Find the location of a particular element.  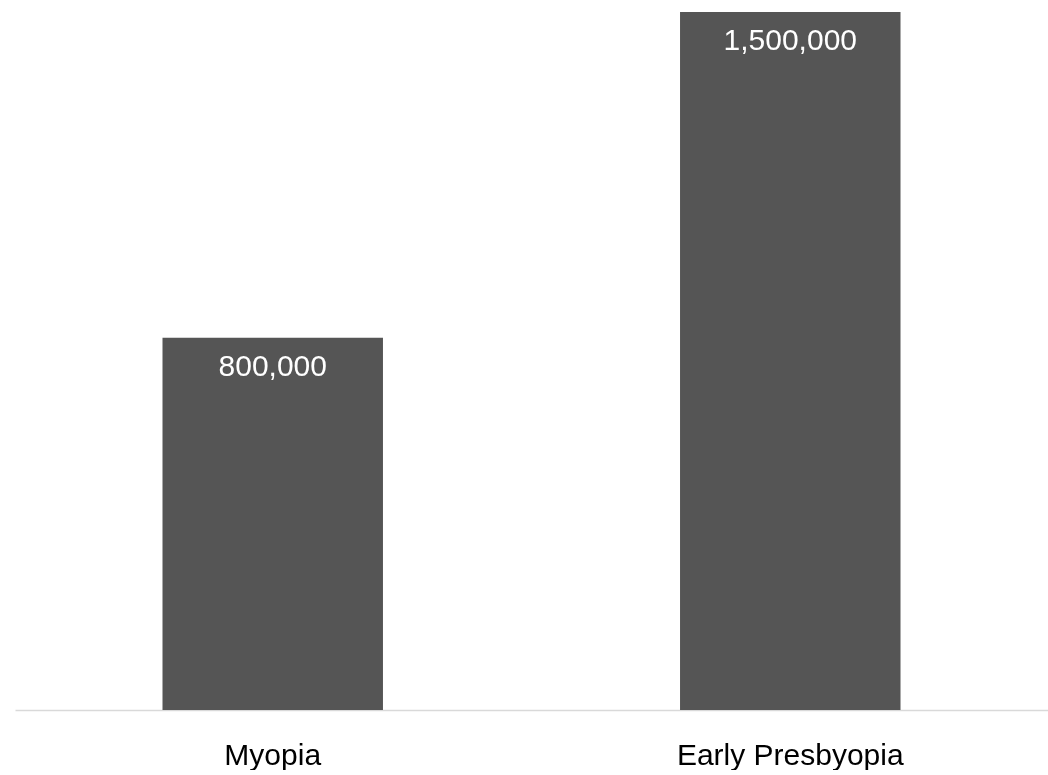

x-tick-label: Myopia is located at coordinates (273, 754).